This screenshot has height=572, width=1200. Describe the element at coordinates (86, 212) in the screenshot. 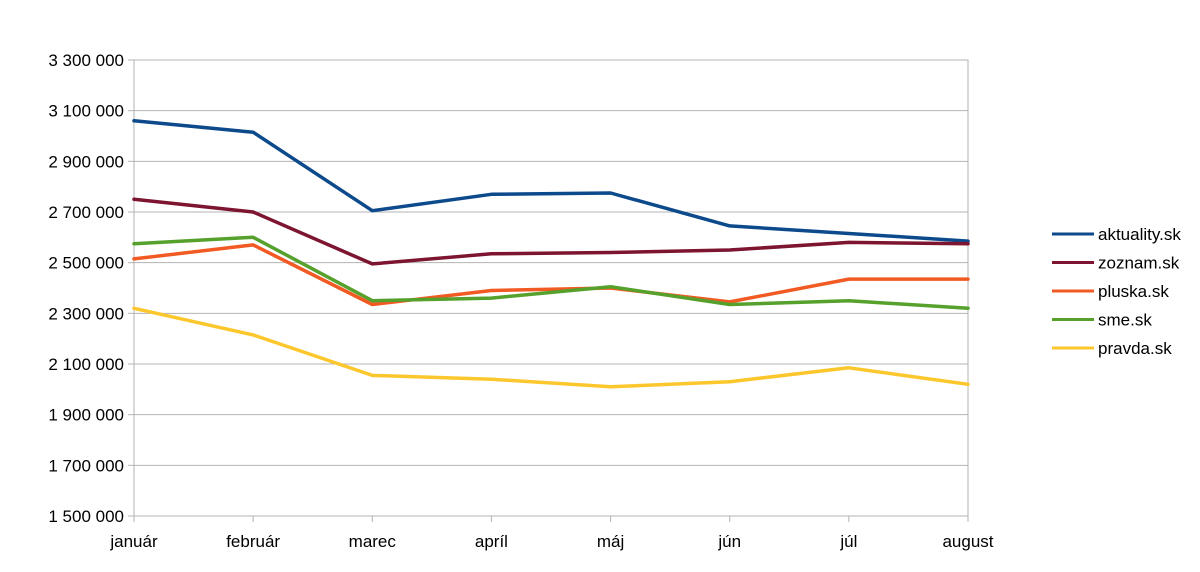

I see `y-tick-label: 2 700 000` at that location.